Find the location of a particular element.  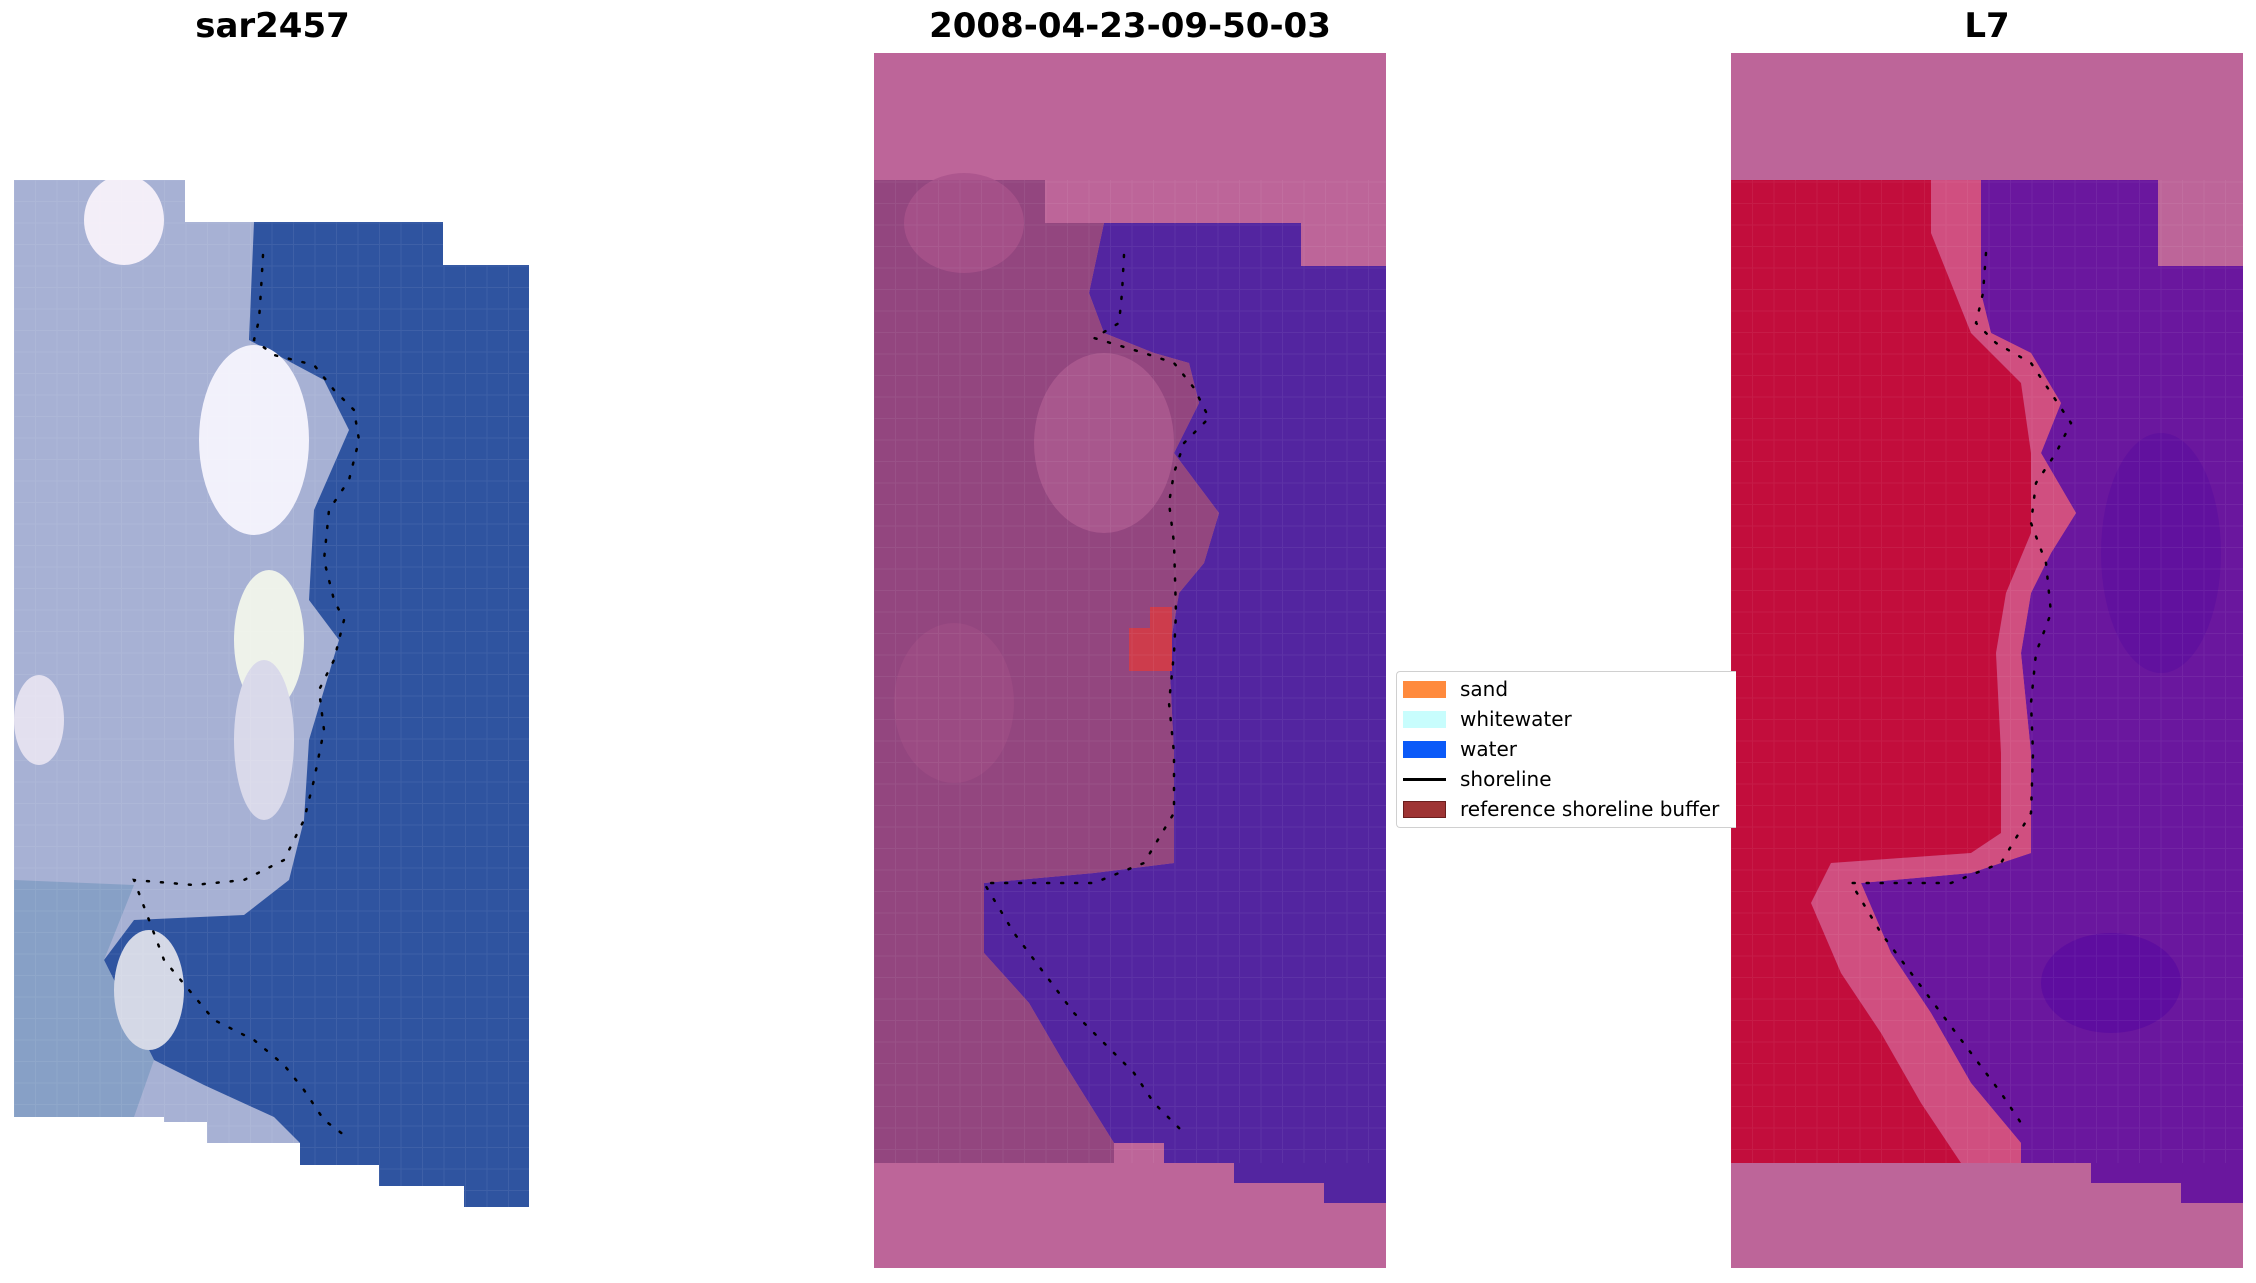

legend-item-reference-buffer: reference shoreline buffer is located at coordinates (1561, 809).